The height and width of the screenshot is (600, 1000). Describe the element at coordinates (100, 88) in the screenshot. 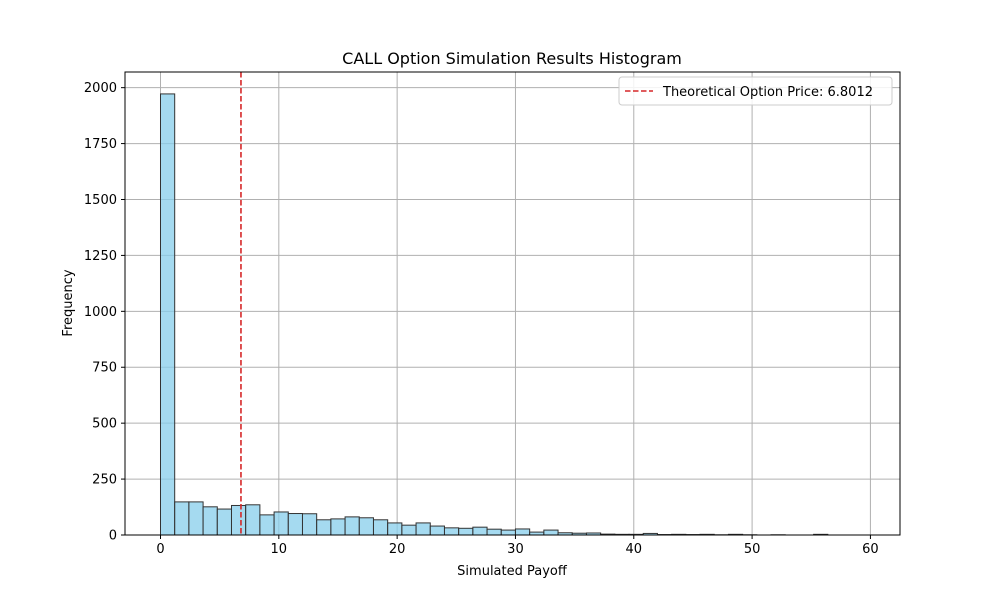

I see `y-tick-label: 2000` at that location.